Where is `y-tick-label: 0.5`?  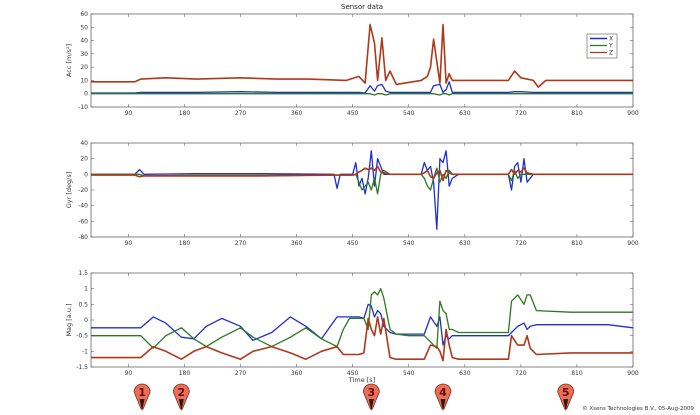 y-tick-label: 0.5 is located at coordinates (83, 304).